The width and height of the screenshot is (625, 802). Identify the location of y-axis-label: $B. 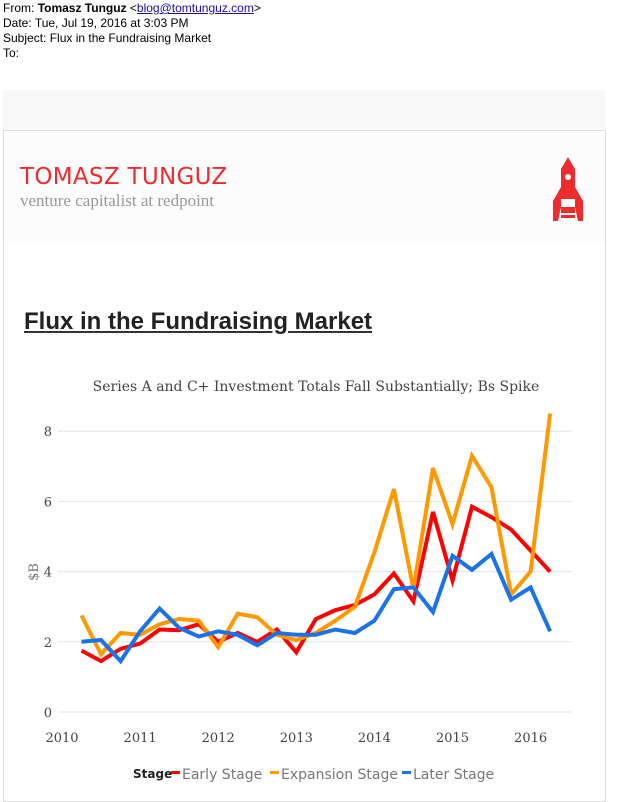
(34, 572).